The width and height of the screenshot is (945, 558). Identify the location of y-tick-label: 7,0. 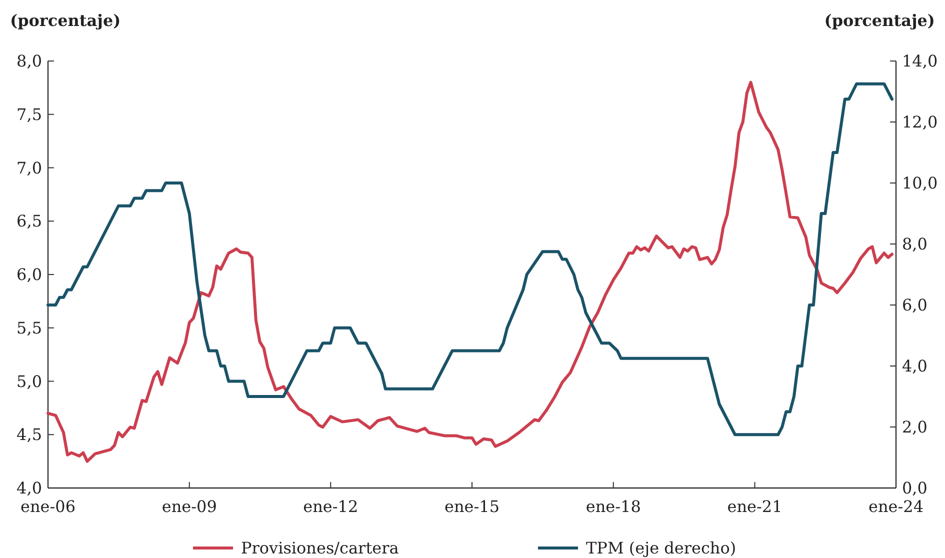
(29, 168).